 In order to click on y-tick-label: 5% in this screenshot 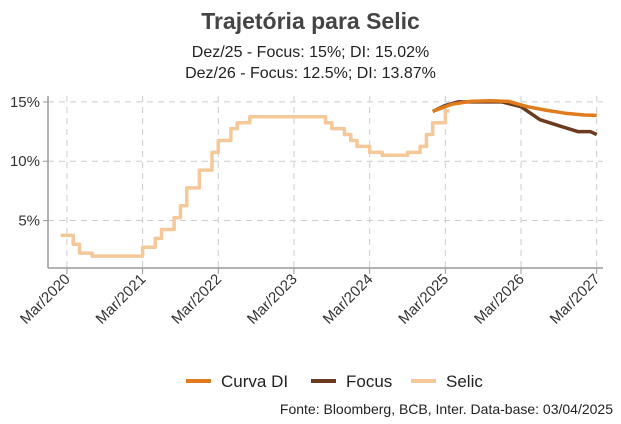, I will do `click(29, 221)`.